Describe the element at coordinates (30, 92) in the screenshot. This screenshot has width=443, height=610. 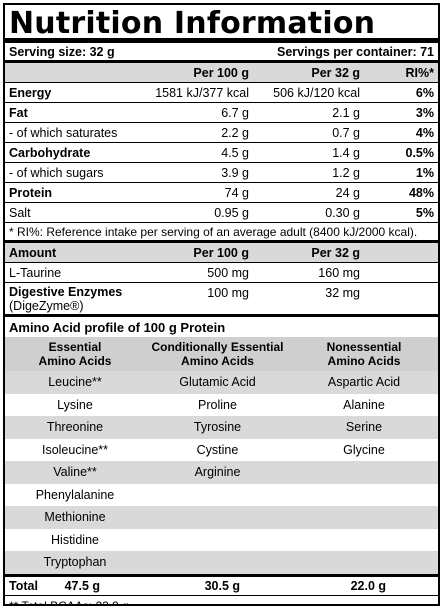
I see `nutrient-label: Energy` at that location.